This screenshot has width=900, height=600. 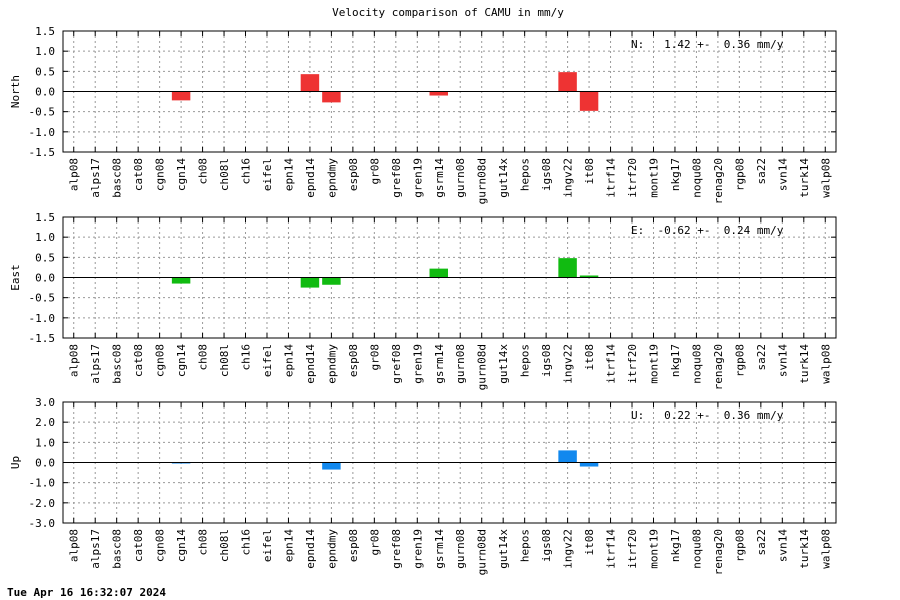 I want to click on bar-east-cgn14, so click(x=181, y=280).